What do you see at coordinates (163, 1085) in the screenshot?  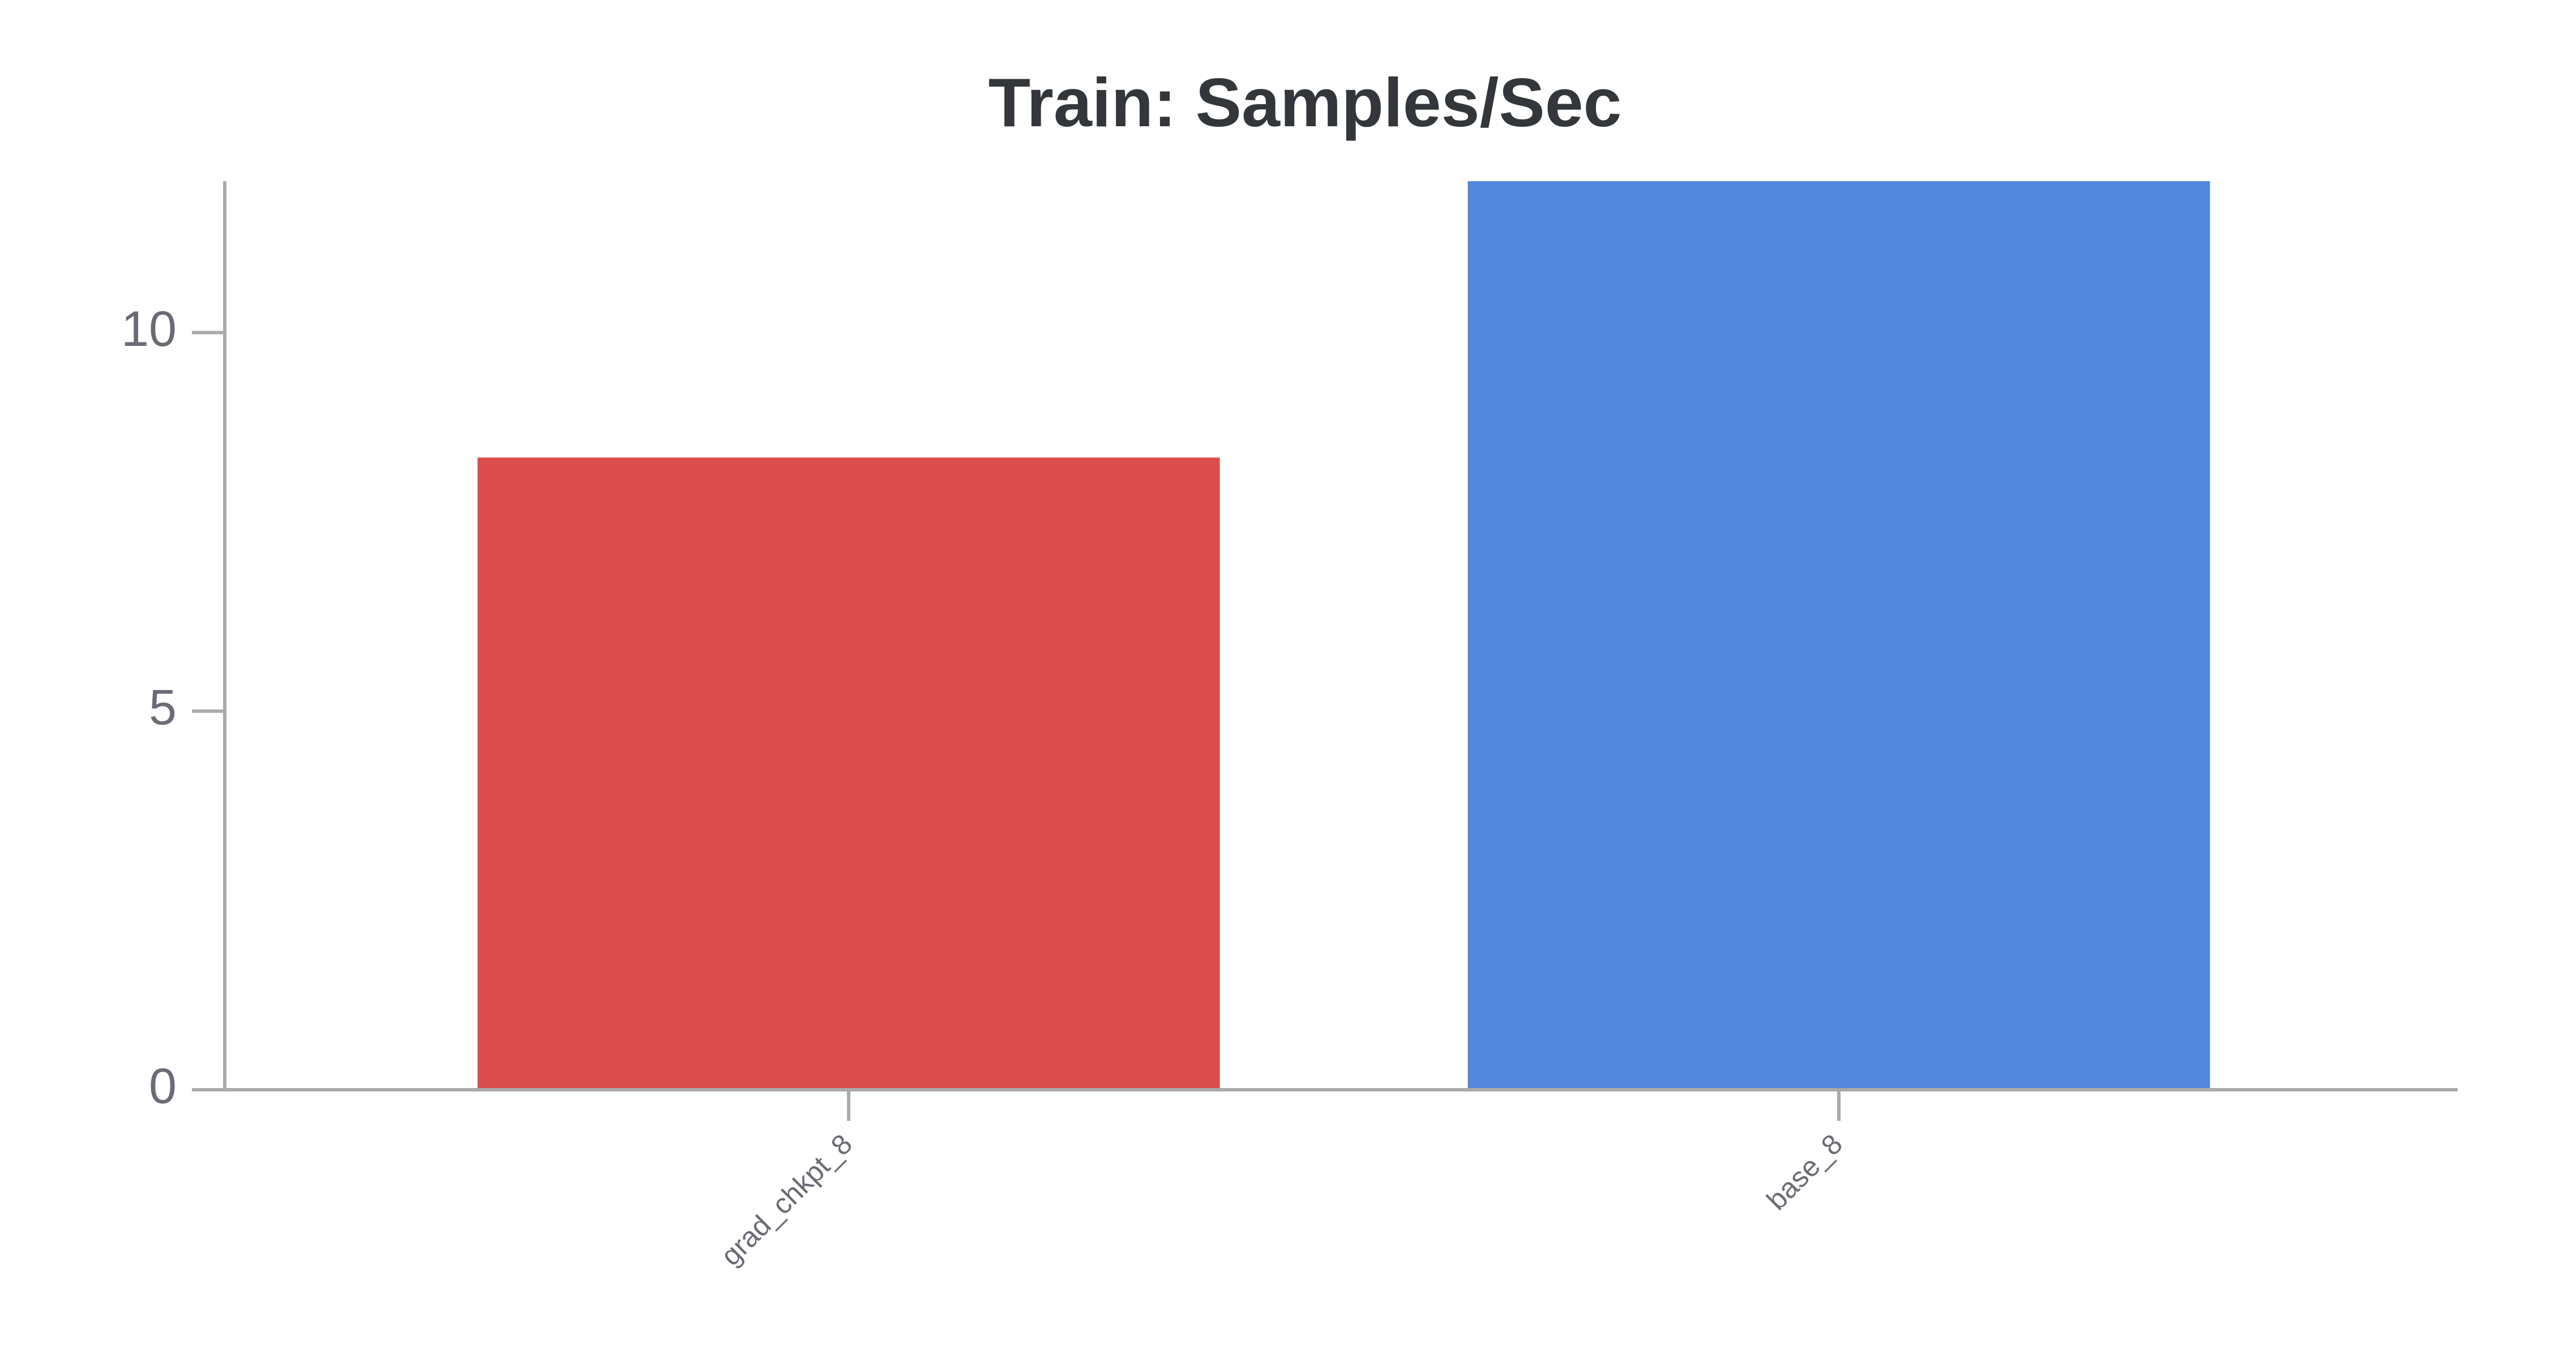 I see `y-tick-label: 0` at bounding box center [163, 1085].